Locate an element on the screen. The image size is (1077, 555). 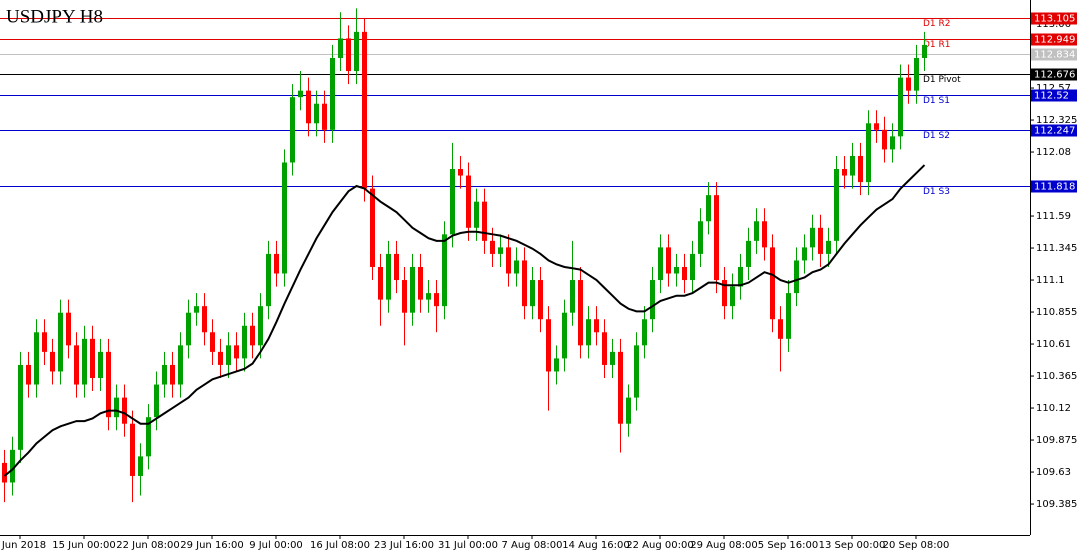
level-name: D1 S2 is located at coordinates (936, 136).